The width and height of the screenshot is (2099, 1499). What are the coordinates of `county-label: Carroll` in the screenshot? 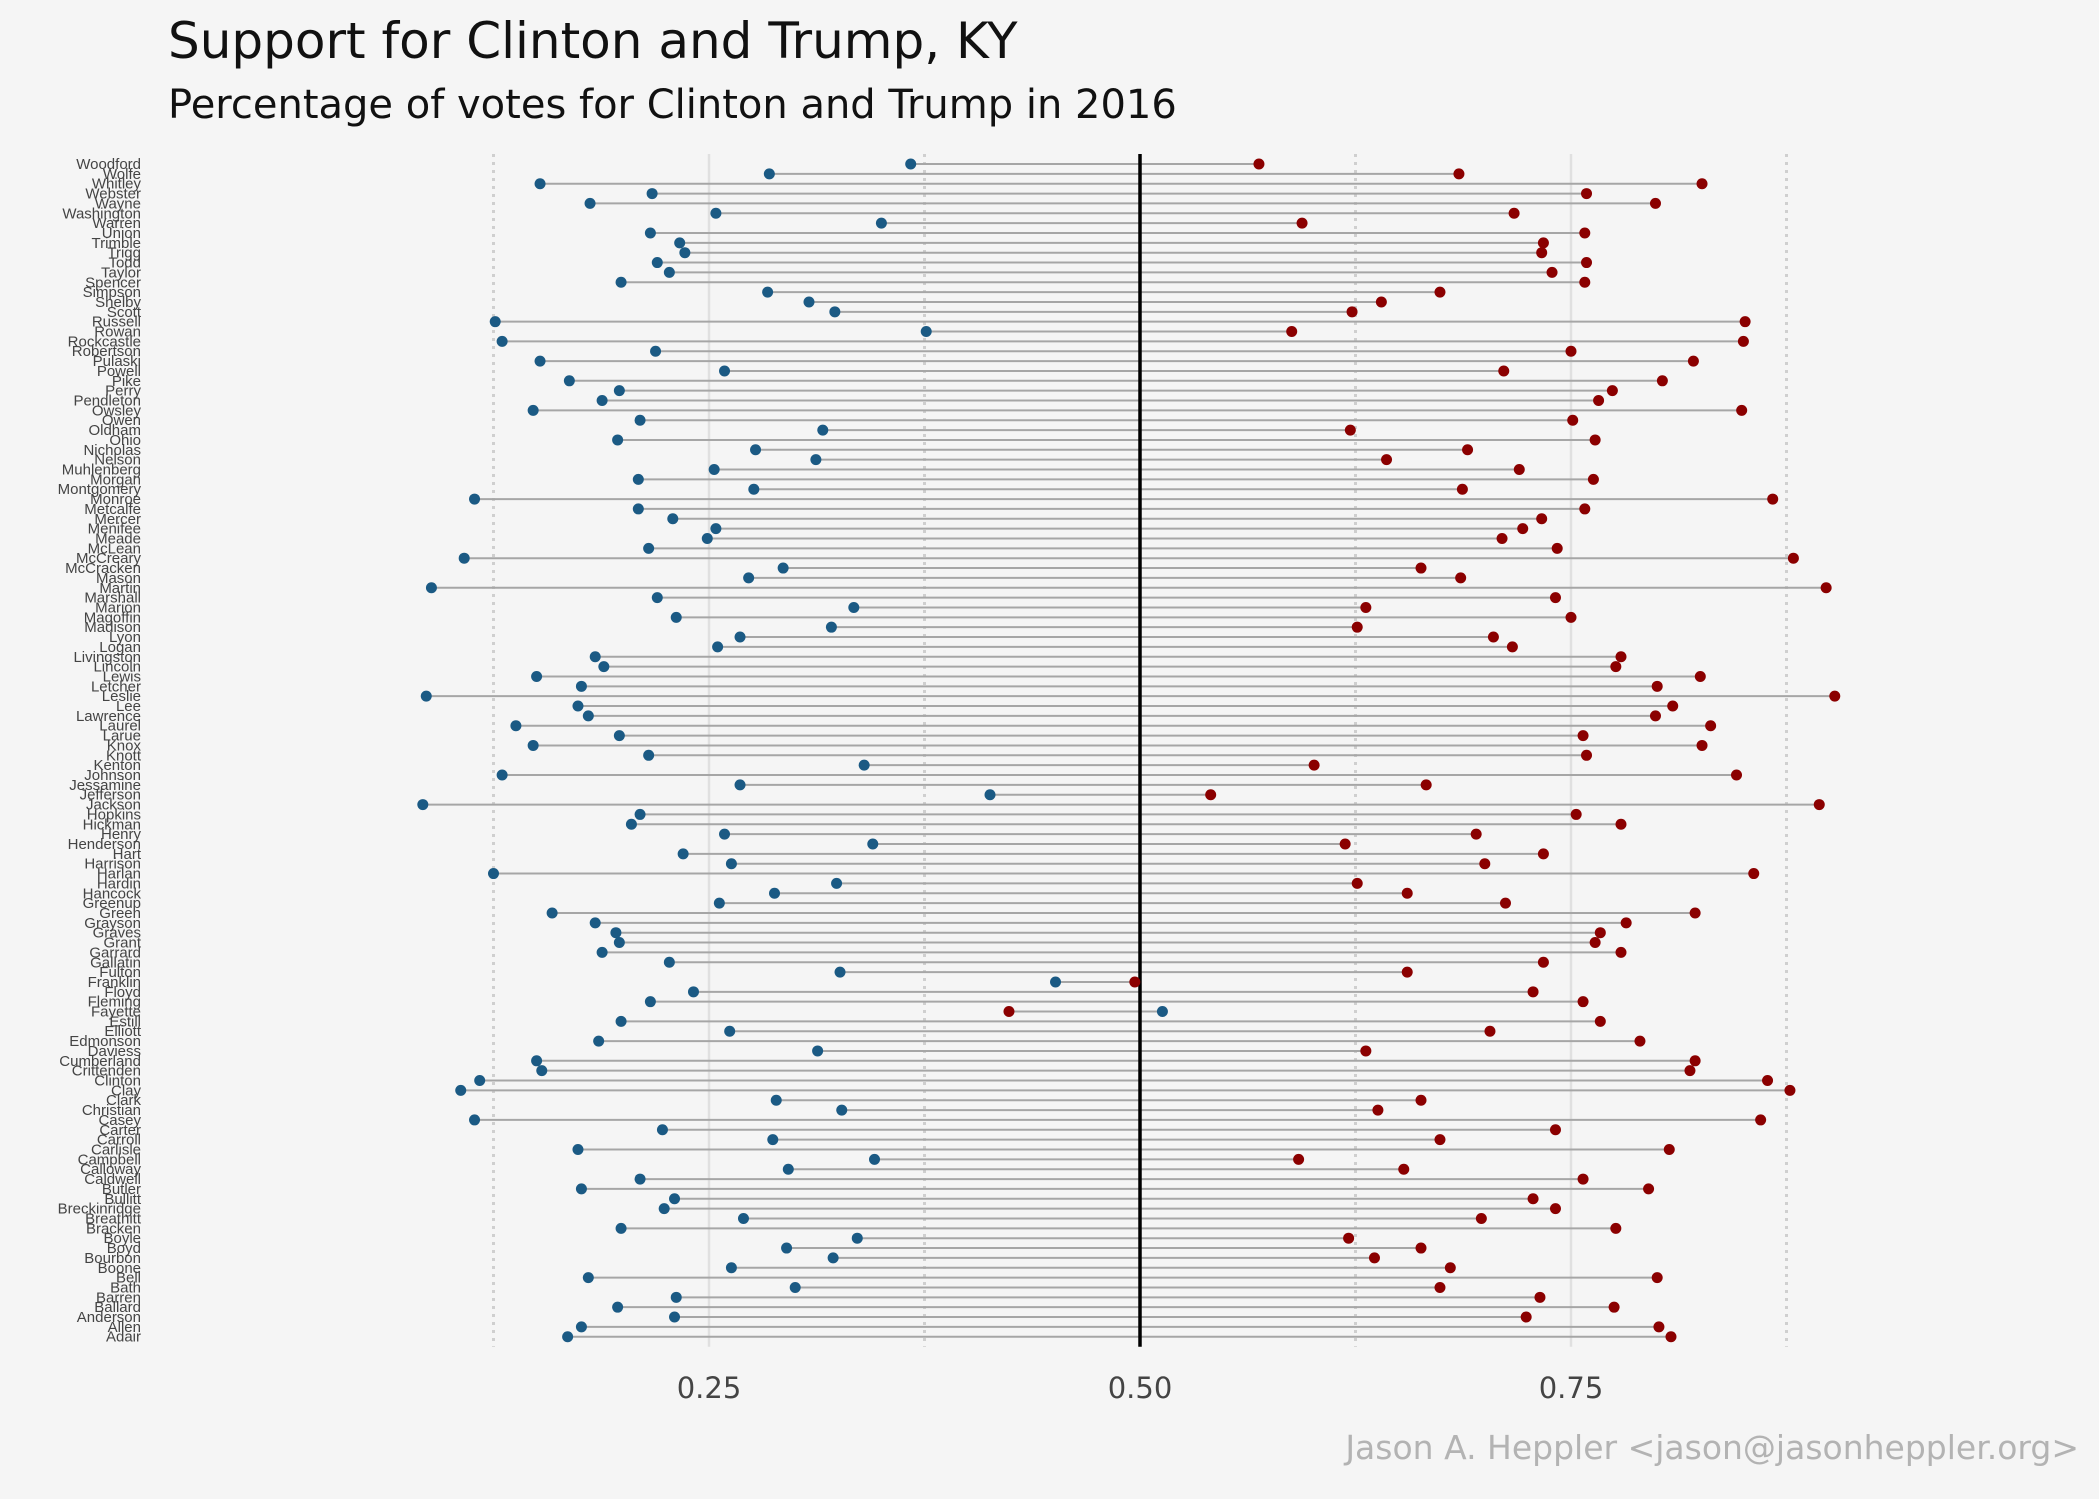 It's located at (119, 1140).